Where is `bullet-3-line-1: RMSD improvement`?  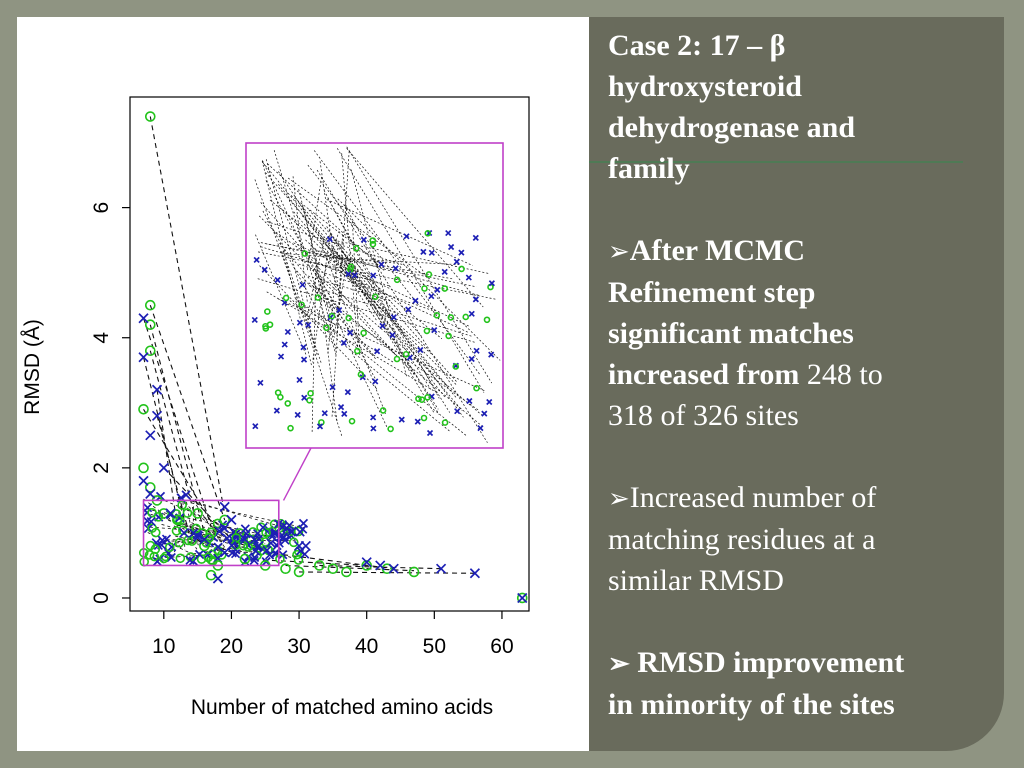 bullet-3-line-1: RMSD improvement is located at coordinates (771, 662).